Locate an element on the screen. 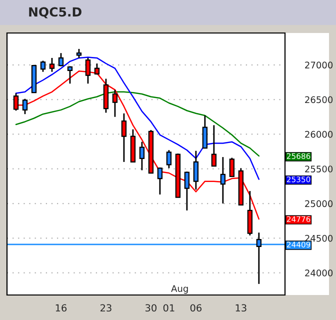 This screenshot has width=336, height=320. y-tick-label: 24500 is located at coordinates (319, 238).